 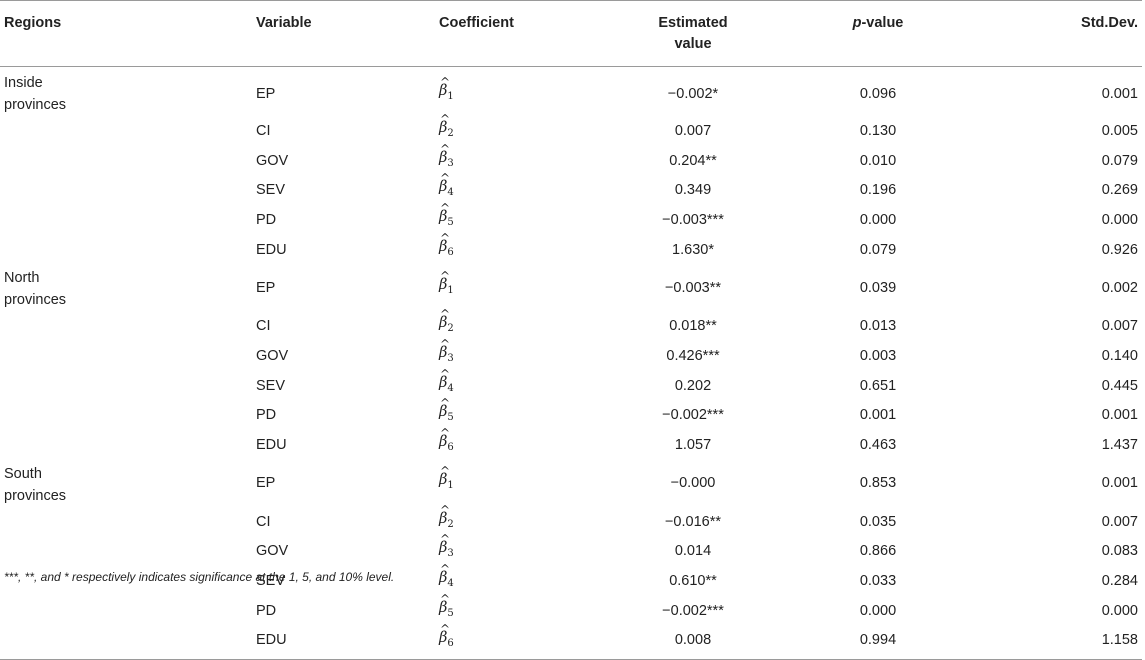 What do you see at coordinates (450, 486) in the screenshot?
I see `beta-subscript: 1` at bounding box center [450, 486].